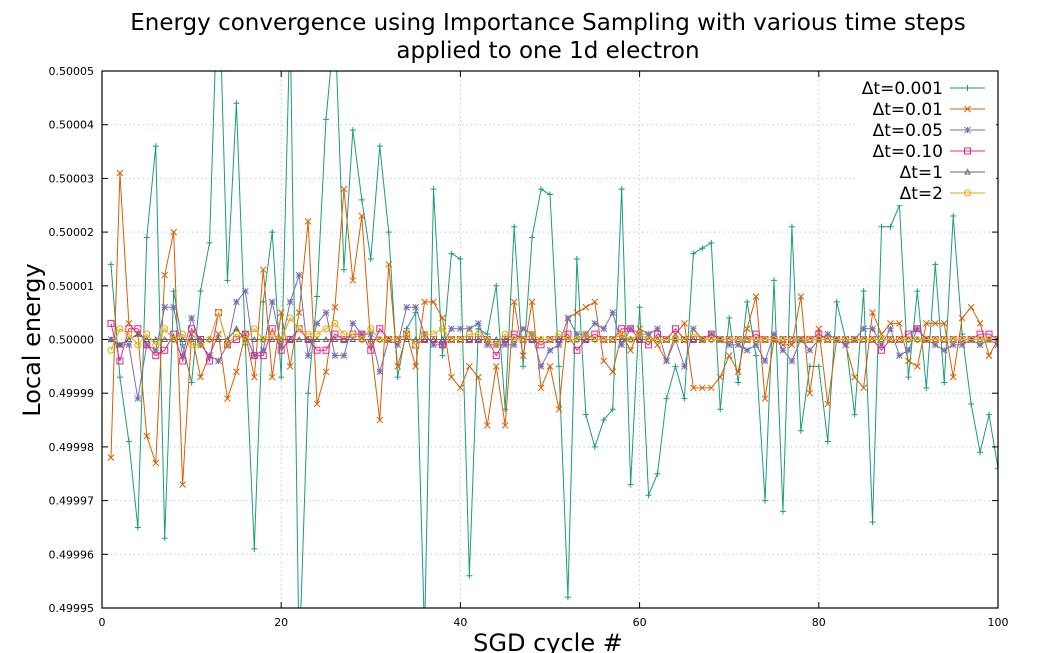 This screenshot has width=1038, height=653. I want to click on y-tick-label: 0.49998, so click(72, 447).